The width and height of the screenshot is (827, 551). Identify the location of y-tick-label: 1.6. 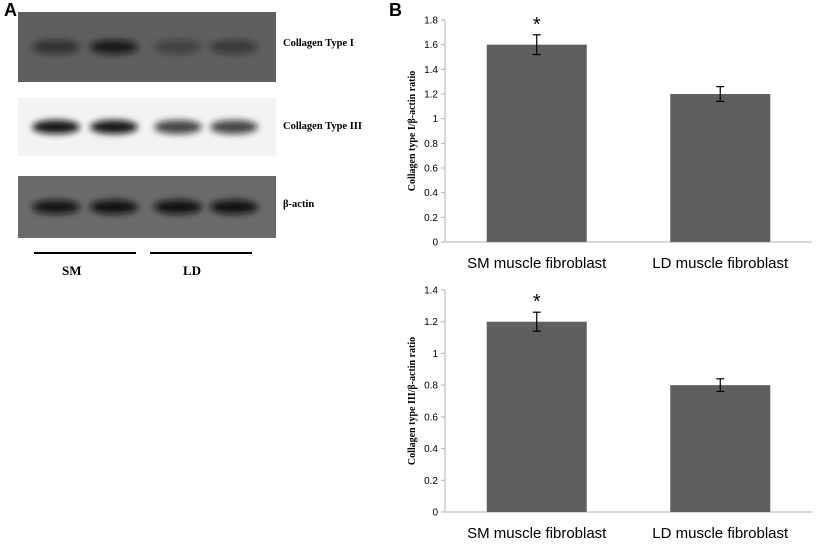
(431, 45).